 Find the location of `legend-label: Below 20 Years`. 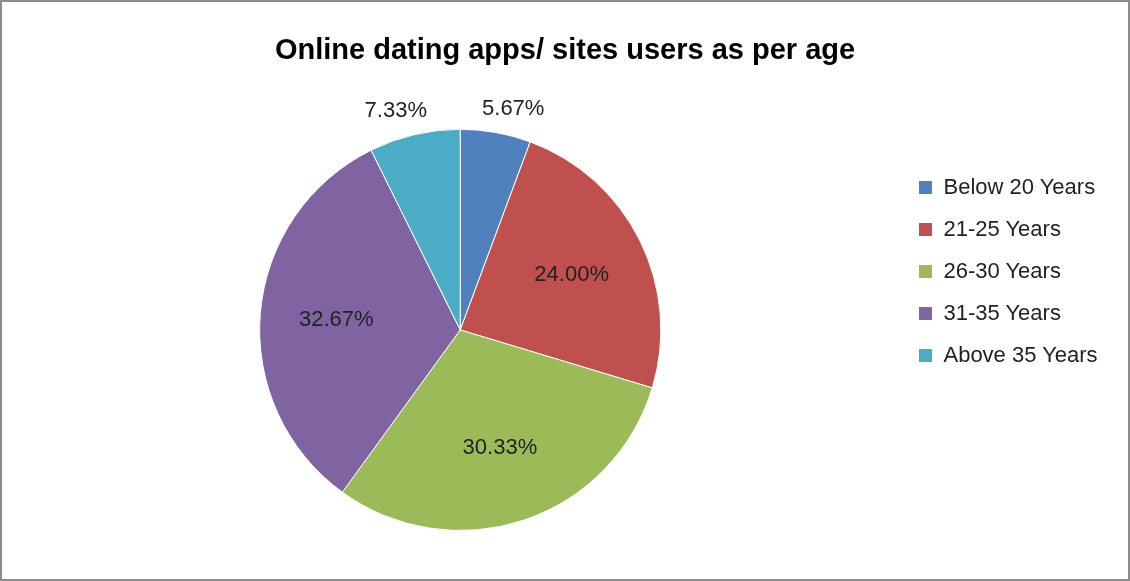

legend-label: Below 20 Years is located at coordinates (1019, 186).